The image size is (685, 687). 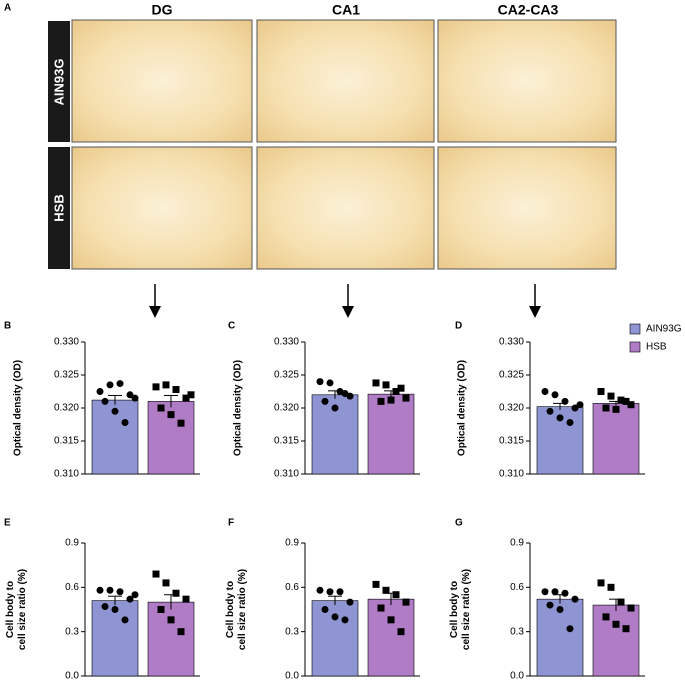 What do you see at coordinates (286, 375) in the screenshot?
I see `y-tick-label: 0.325` at bounding box center [286, 375].